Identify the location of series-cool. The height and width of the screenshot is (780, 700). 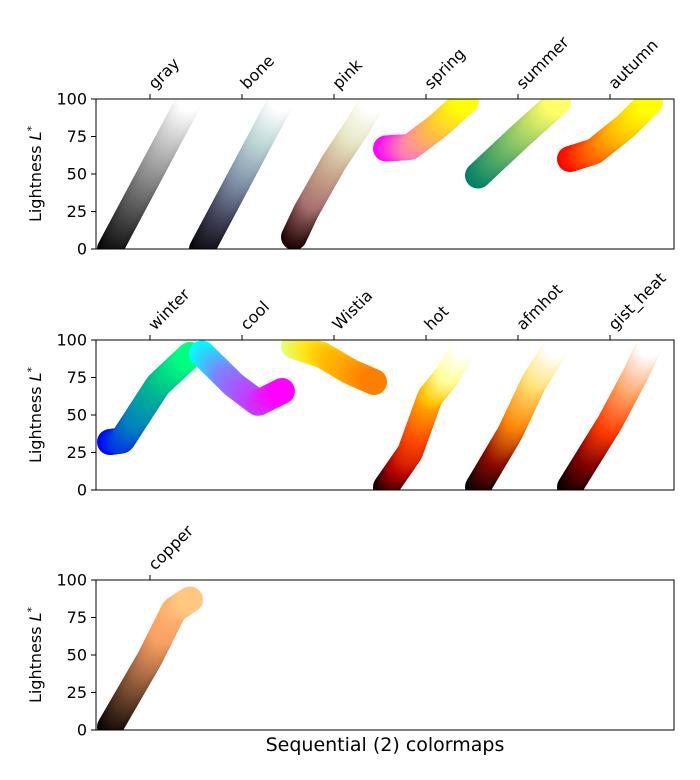
(242, 378).